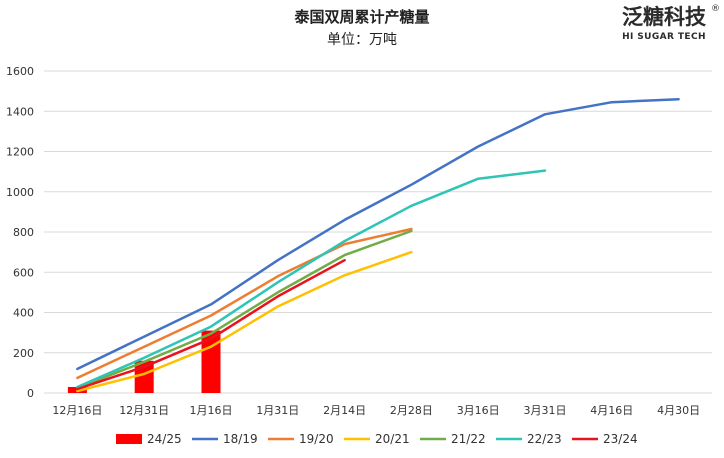  I want to click on x-tick-label: 12月16日, so click(77, 410).